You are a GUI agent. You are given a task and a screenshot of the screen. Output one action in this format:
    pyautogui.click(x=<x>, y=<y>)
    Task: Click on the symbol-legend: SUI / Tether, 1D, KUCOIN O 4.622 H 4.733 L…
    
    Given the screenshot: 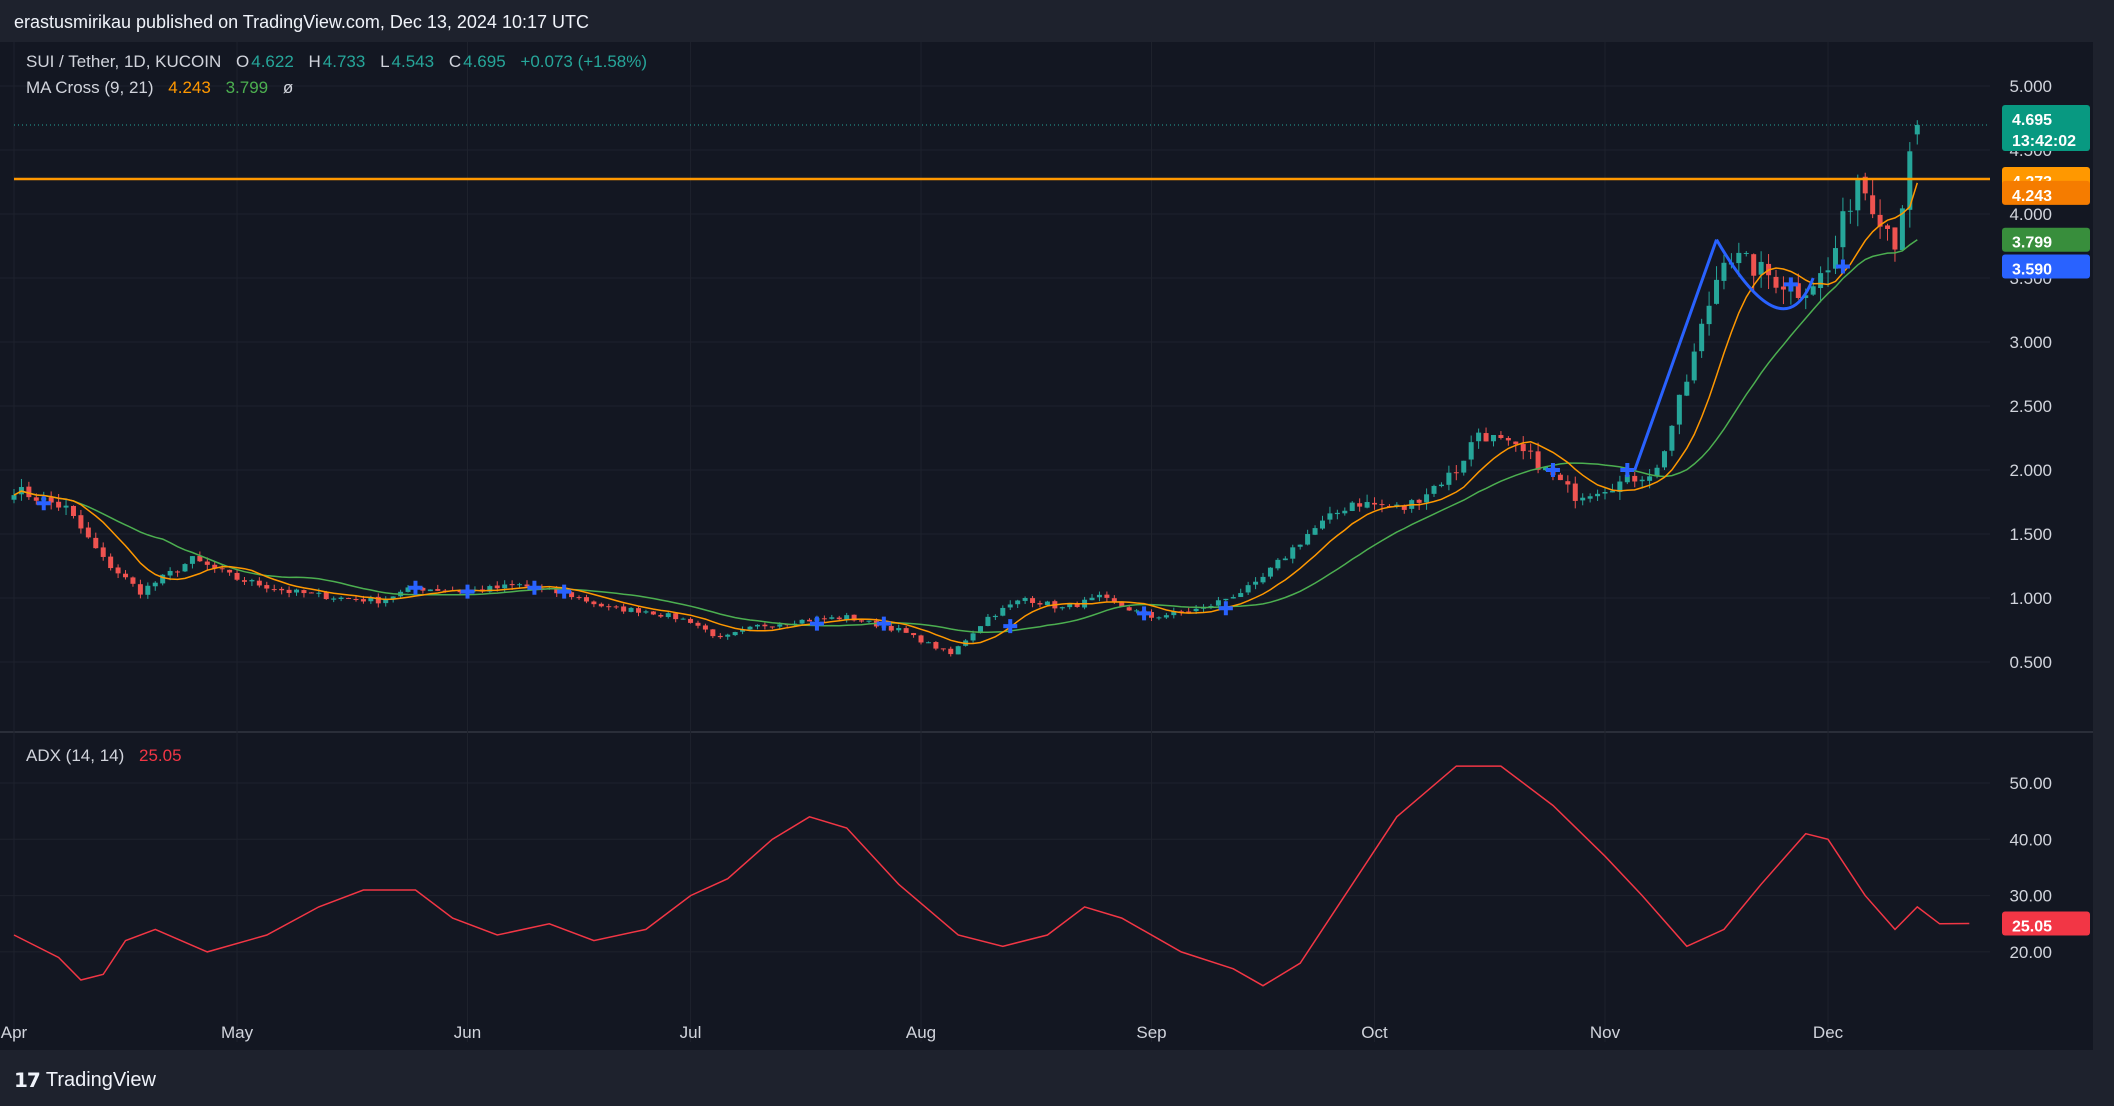 What is the action you would take?
    pyautogui.click(x=337, y=62)
    